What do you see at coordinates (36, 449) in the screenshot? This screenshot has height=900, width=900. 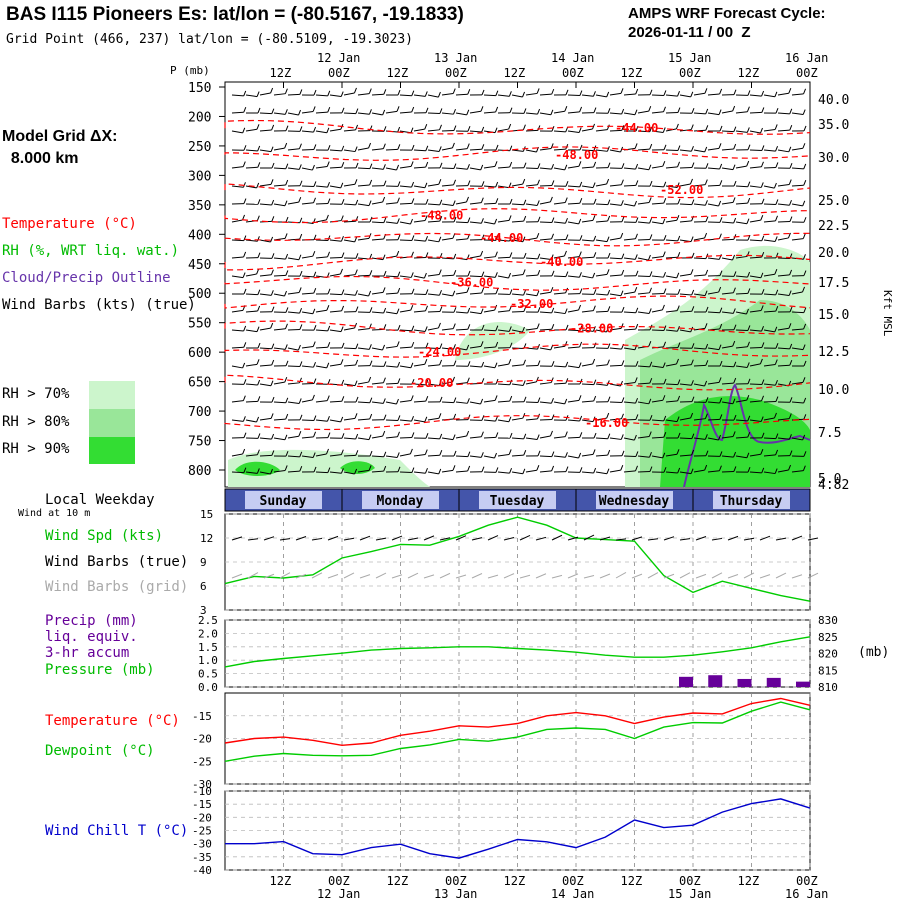 I see `legend-rh-90: RH > 90%` at bounding box center [36, 449].